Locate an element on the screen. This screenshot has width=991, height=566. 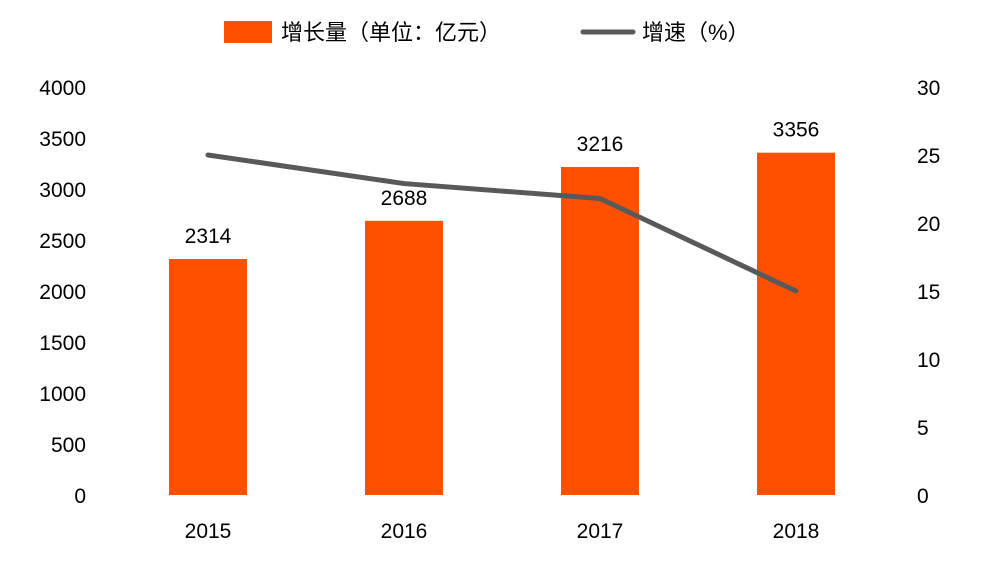
legend-item-line-series: 增速（%） is located at coordinates (665, 32).